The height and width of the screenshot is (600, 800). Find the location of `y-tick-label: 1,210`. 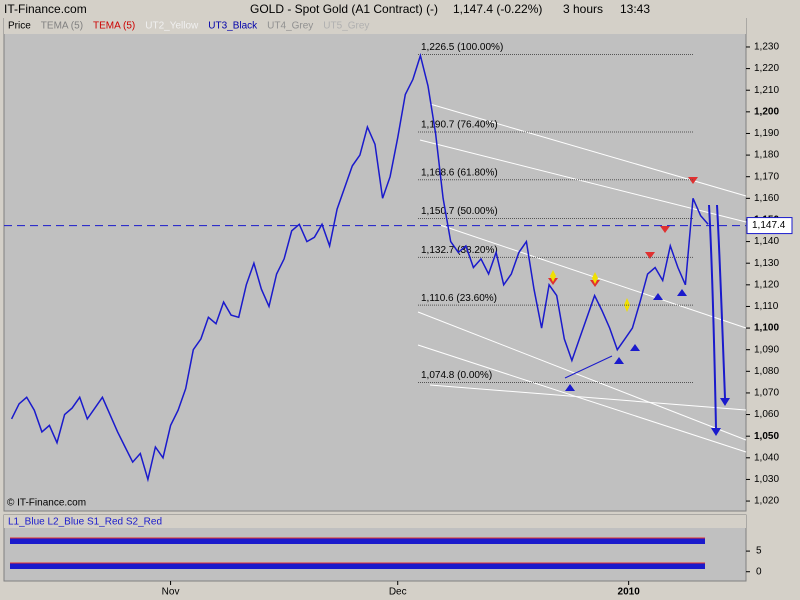

y-tick-label: 1,210 is located at coordinates (766, 90).